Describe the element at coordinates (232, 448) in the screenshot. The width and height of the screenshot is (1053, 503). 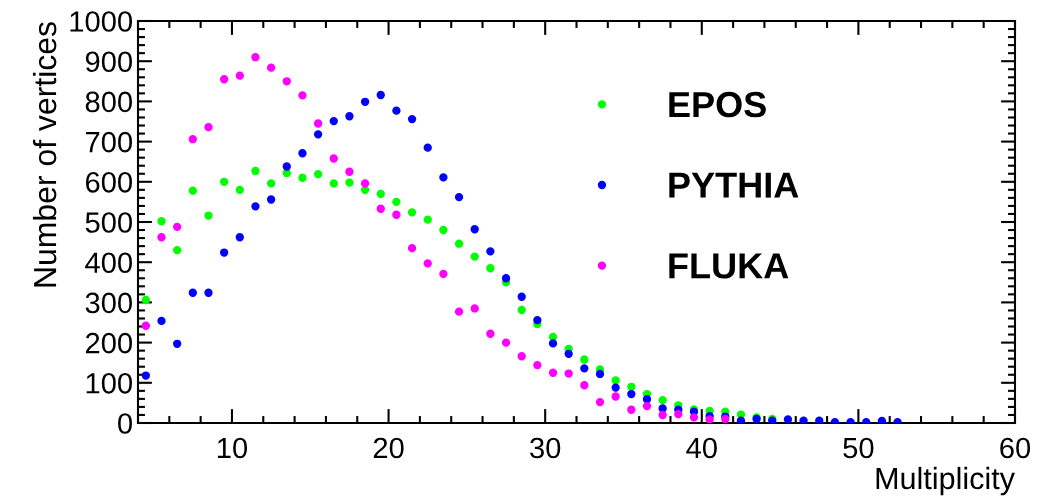
I see `x-tick-label: 10` at that location.